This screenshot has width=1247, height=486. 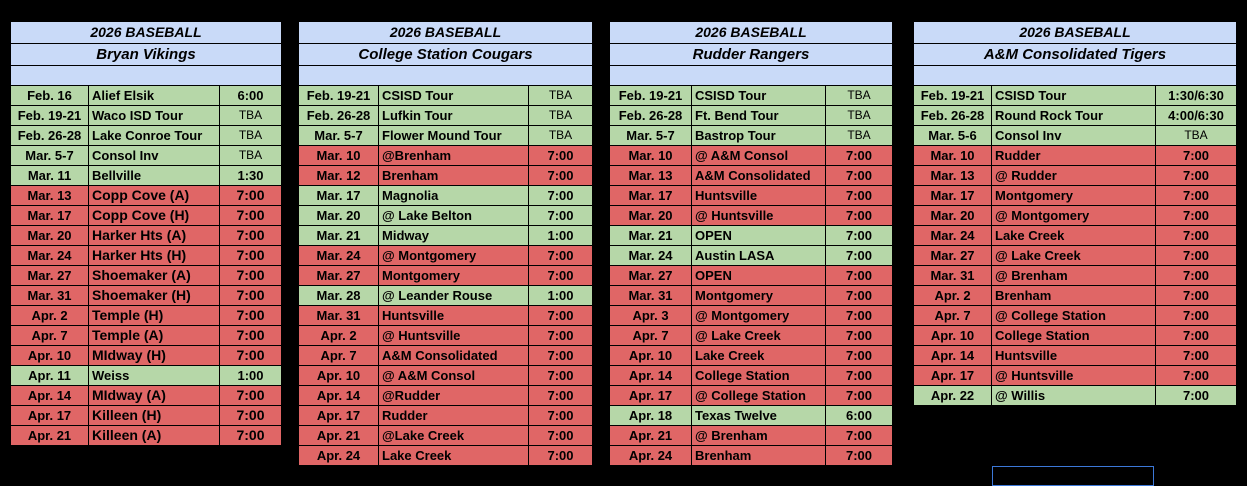 What do you see at coordinates (1075, 95) in the screenshot?
I see `schedule-row: Feb. 19-21 CSISD Tour 1:30/6:30` at bounding box center [1075, 95].